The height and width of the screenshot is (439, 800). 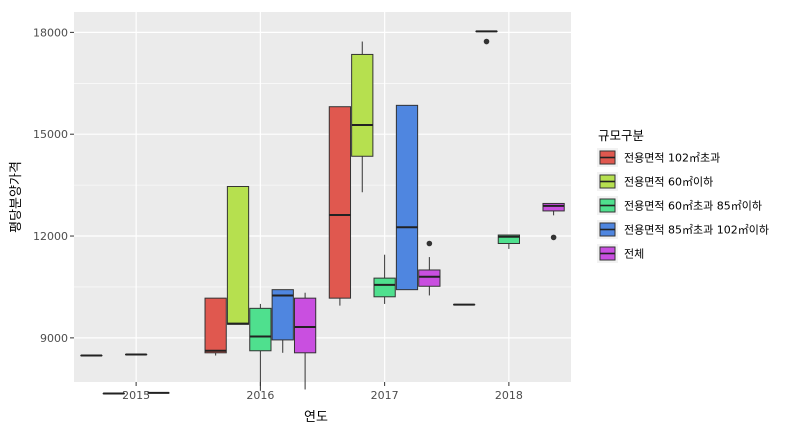 I want to click on y-tick-label: 9000, so click(x=54, y=338).